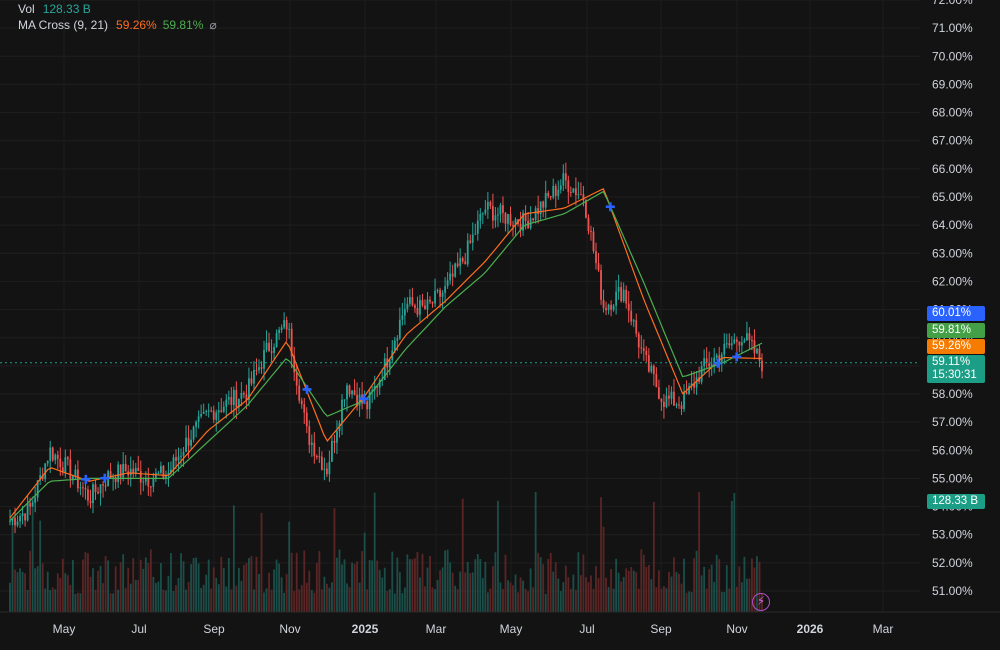  I want to click on x-axis: May Jul Sep Nov 2025 Mar May Jul Sep Nov 2026 Mar, so click(500, 623).